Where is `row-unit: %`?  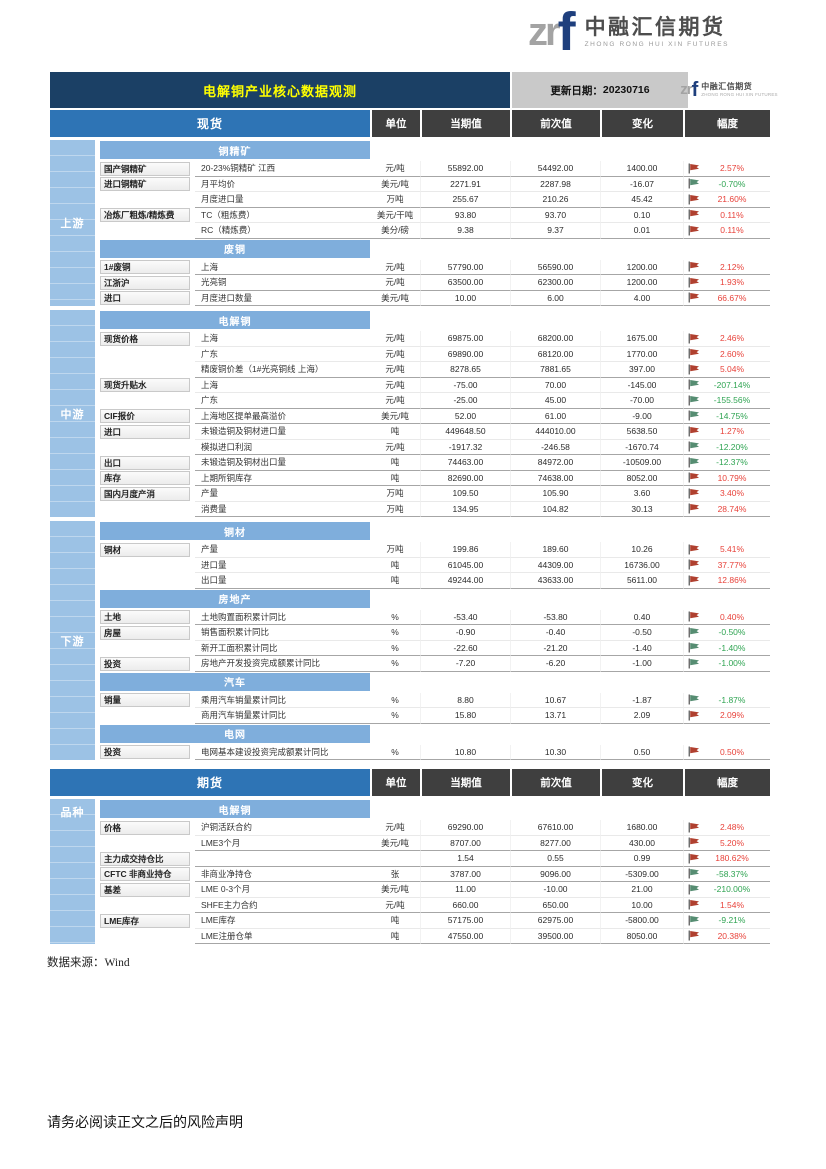 row-unit: % is located at coordinates (395, 664).